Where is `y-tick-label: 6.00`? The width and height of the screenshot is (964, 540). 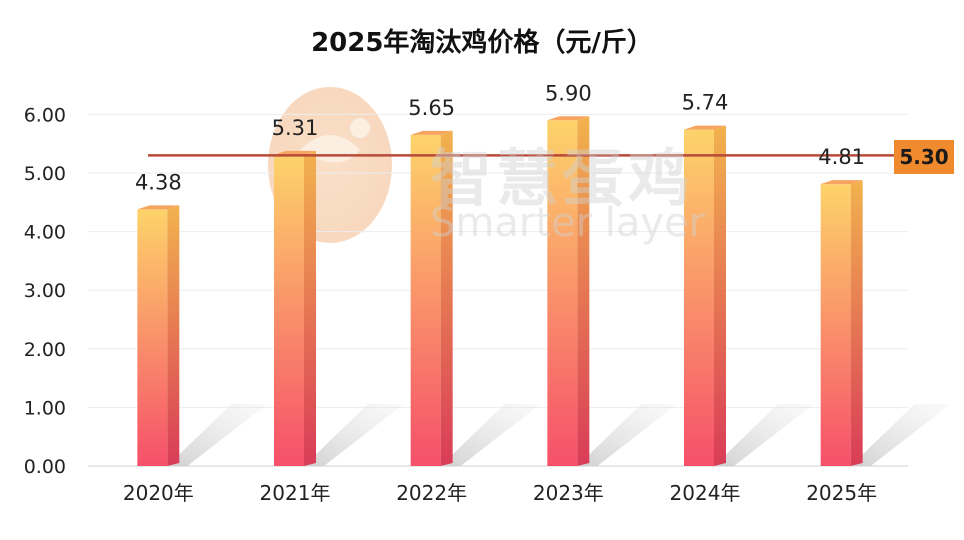 y-tick-label: 6.00 is located at coordinates (45, 115).